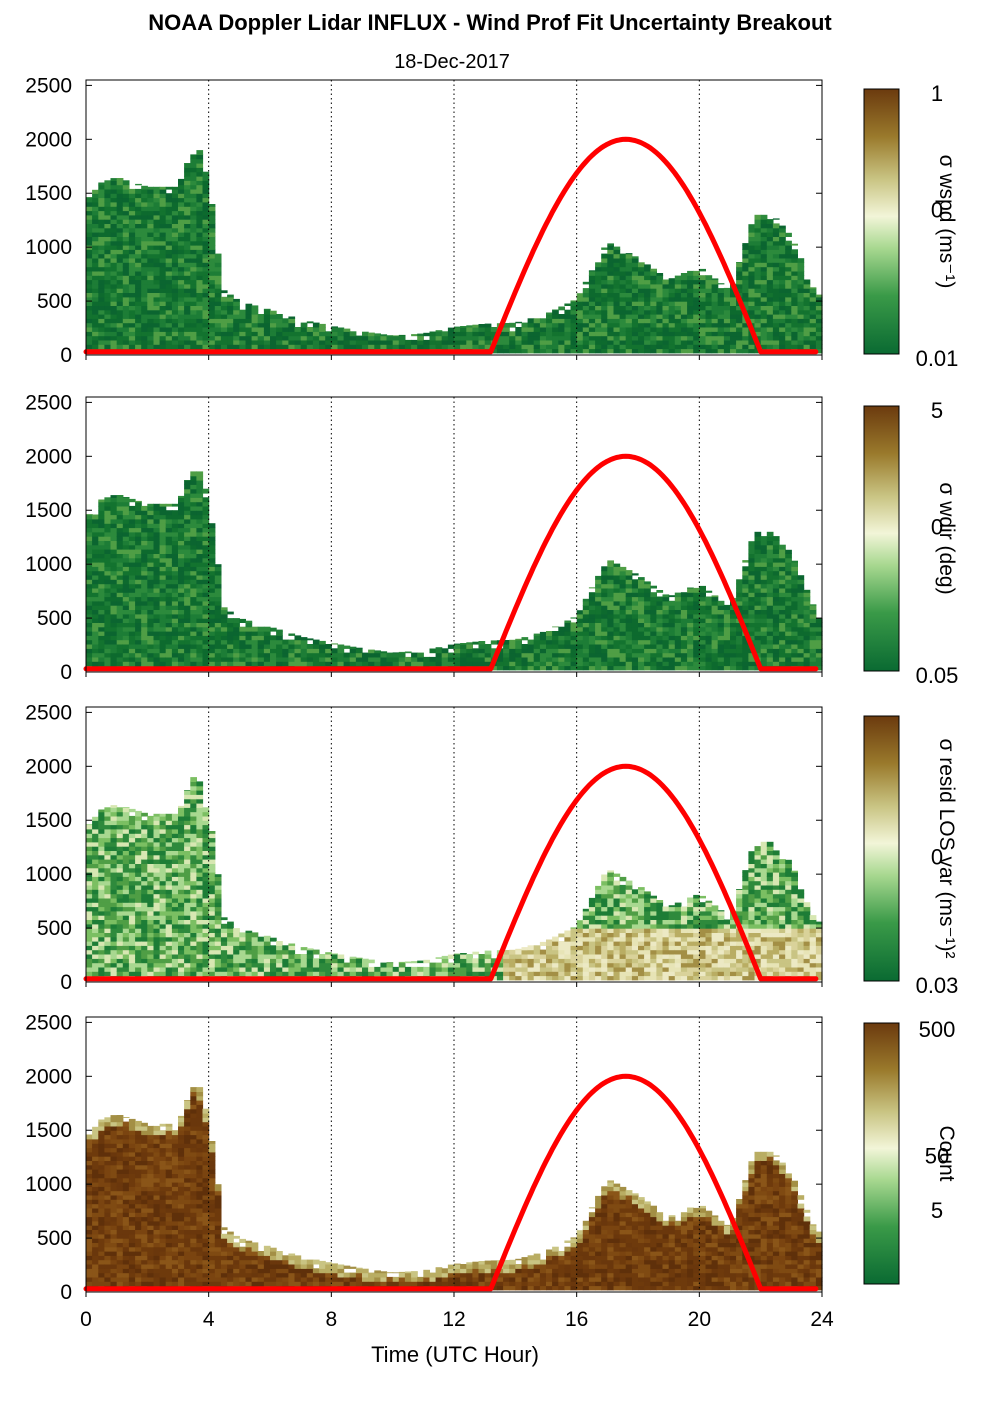 The height and width of the screenshot is (1417, 981). I want to click on colorbar-tick-label: 0.05, so click(937, 675).